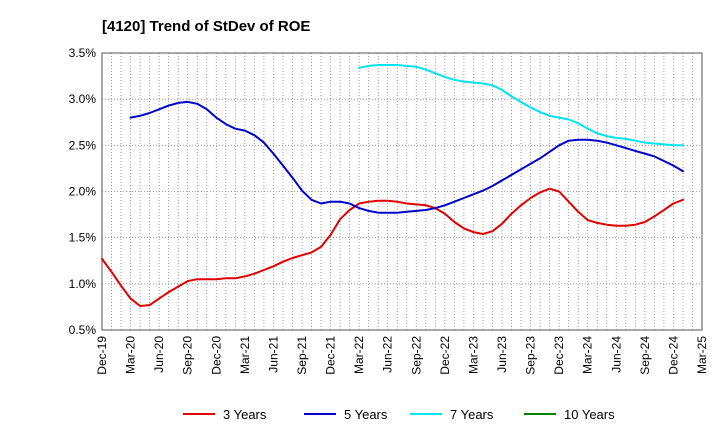 This screenshot has width=720, height=445. What do you see at coordinates (83, 99) in the screenshot?
I see `y-tick-label: 3.0%` at bounding box center [83, 99].